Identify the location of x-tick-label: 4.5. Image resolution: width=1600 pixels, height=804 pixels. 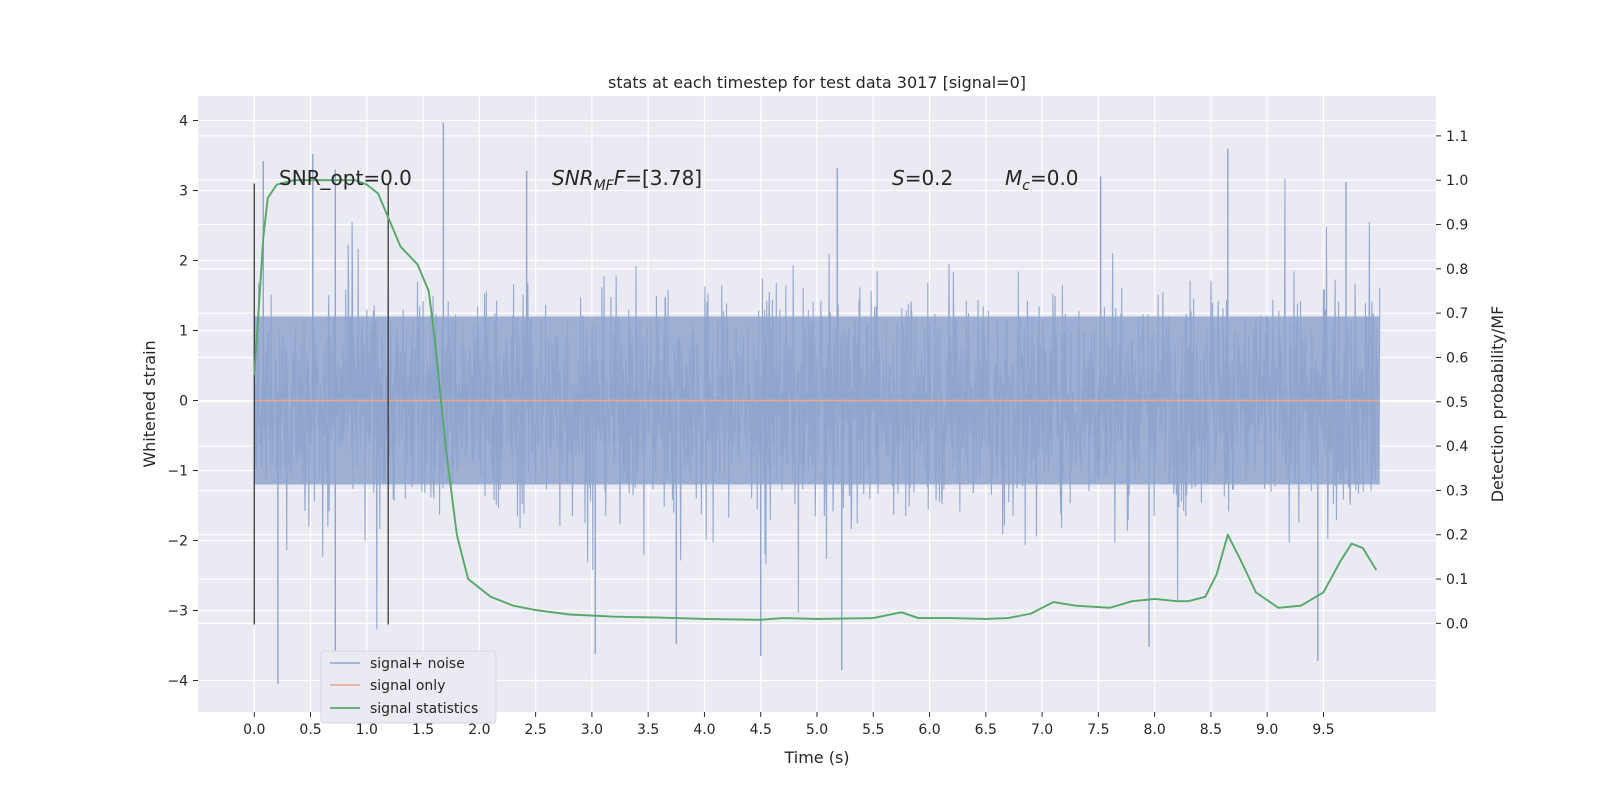
(761, 730).